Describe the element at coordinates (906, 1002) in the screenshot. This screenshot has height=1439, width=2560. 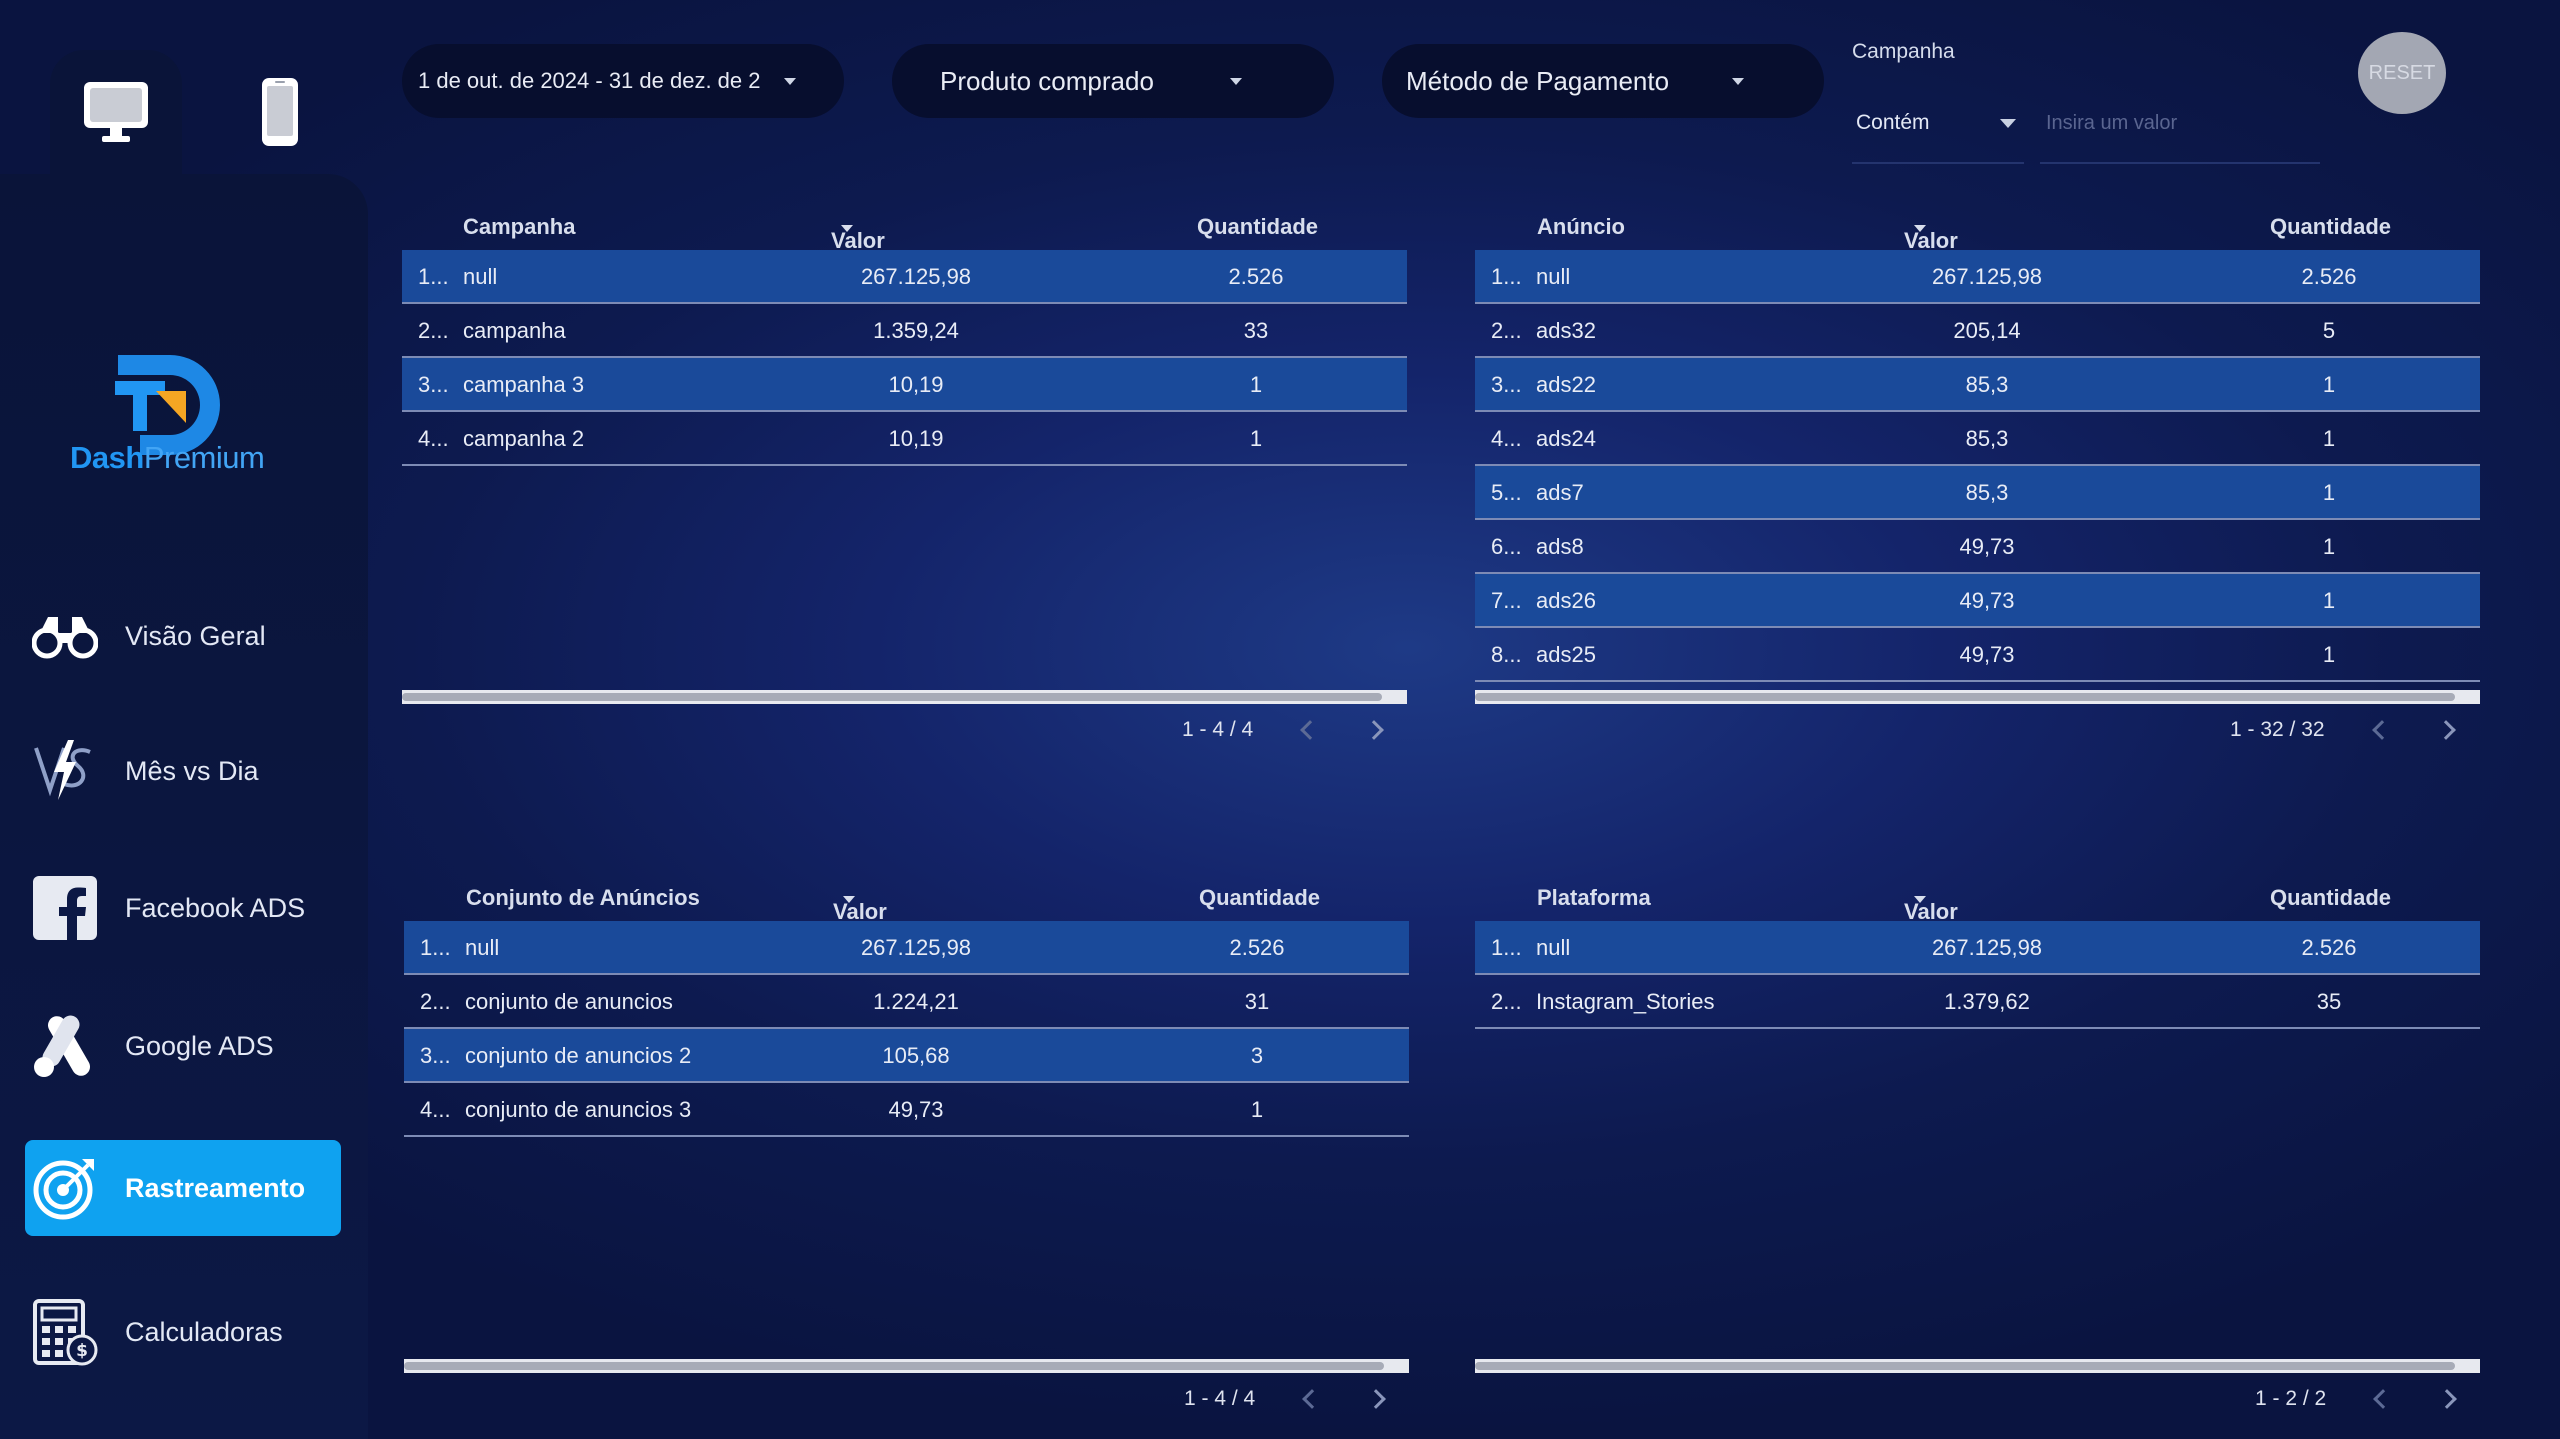
I see `table-row: 2... conjunto de anuncios 1.224,21 31` at that location.